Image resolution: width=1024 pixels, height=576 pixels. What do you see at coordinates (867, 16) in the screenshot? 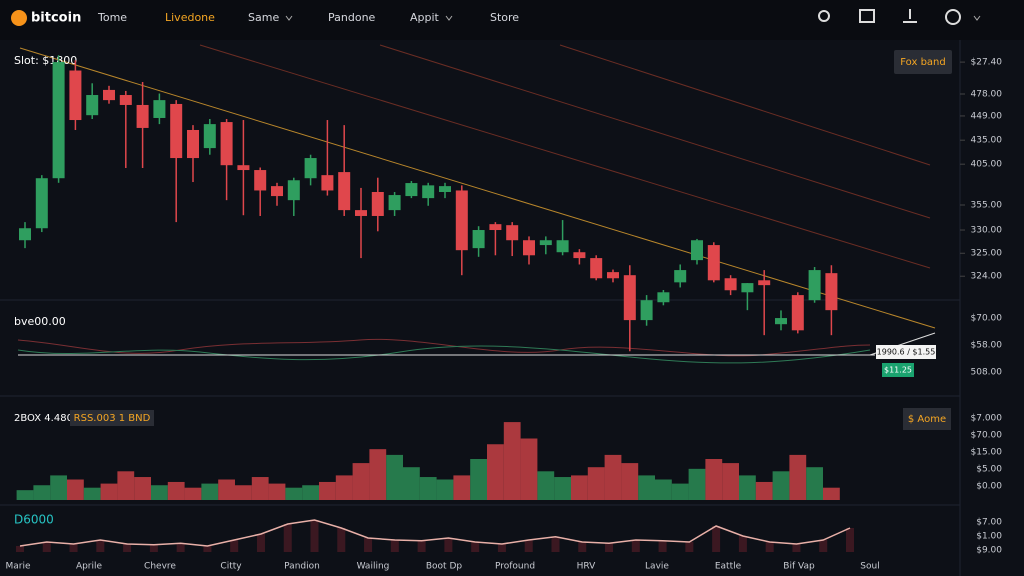
I see `folder-icon` at bounding box center [867, 16].